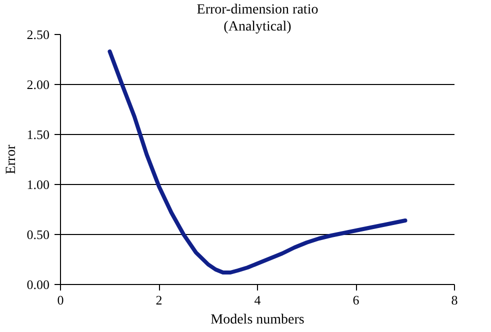  Describe the element at coordinates (159, 300) in the screenshot. I see `x-tick-label: 2` at that location.